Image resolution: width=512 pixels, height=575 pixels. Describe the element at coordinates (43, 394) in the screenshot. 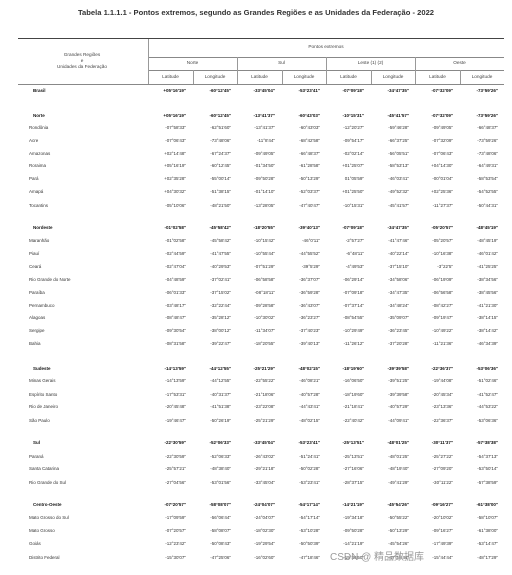

I see `row-label: Espírito Santo` at that location.